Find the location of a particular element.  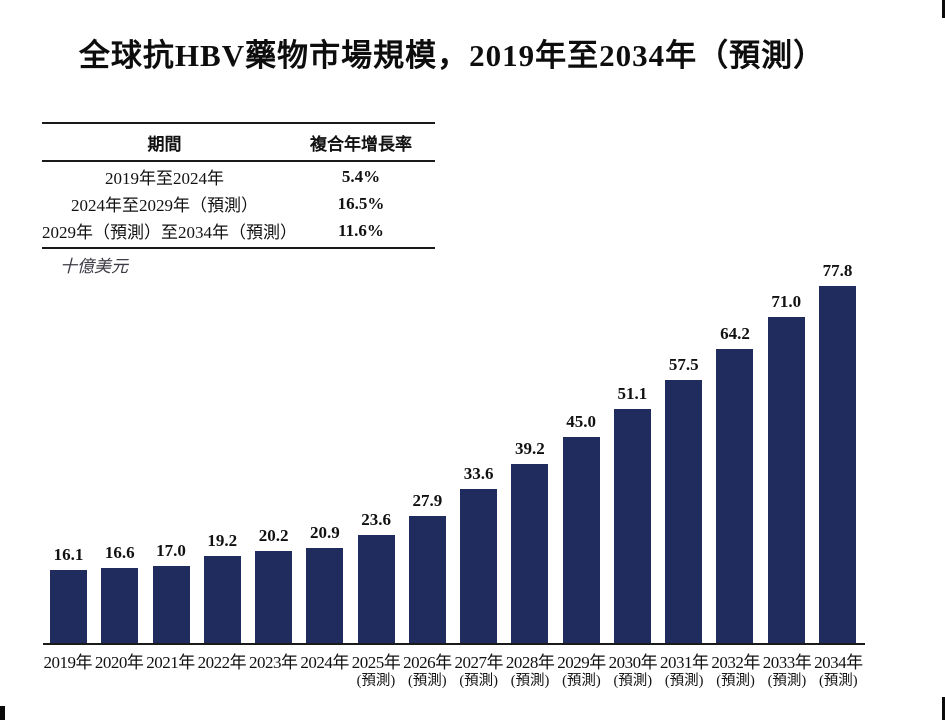

x-axis-year-label: 2033年 is located at coordinates (787, 662).